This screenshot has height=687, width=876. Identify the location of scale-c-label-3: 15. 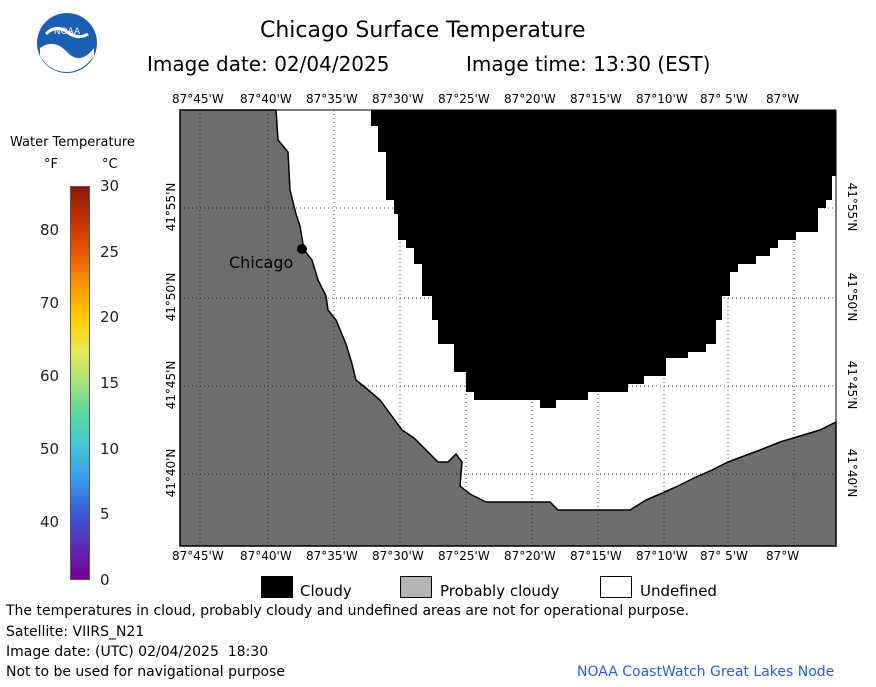
(110, 383).